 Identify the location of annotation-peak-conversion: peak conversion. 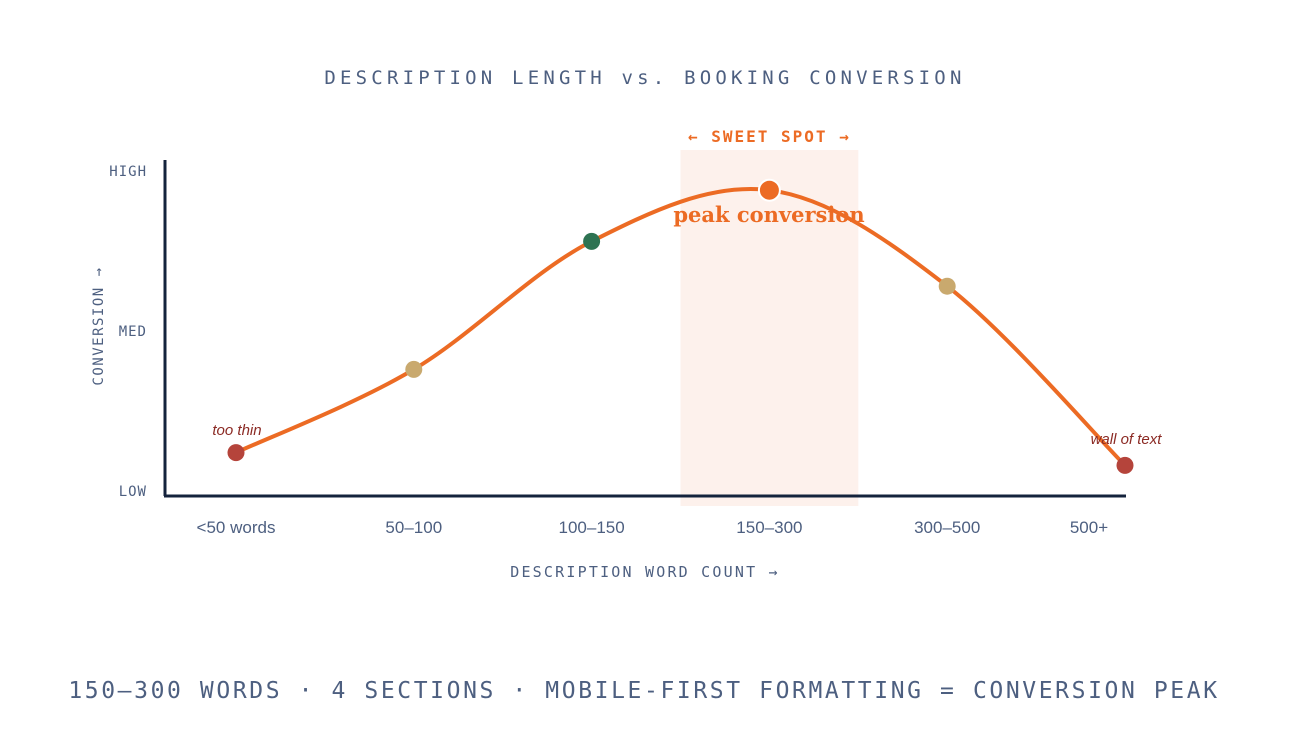
(768, 214).